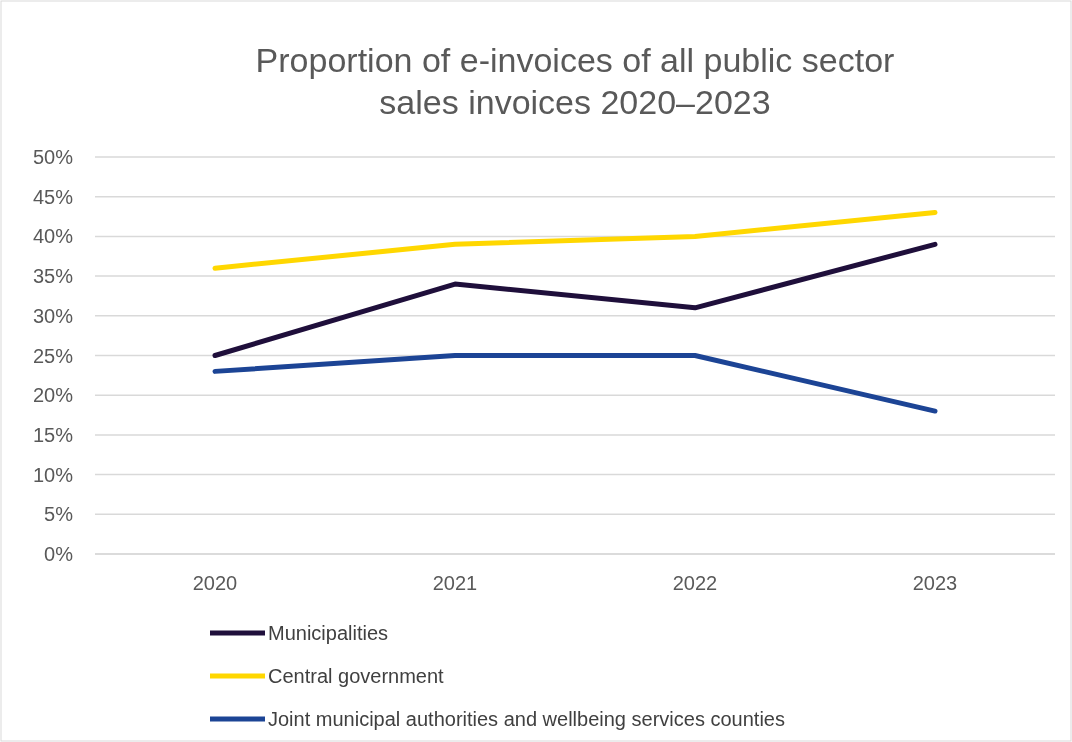 Image resolution: width=1072 pixels, height=742 pixels. I want to click on x-tick-label: 2023, so click(935, 583).